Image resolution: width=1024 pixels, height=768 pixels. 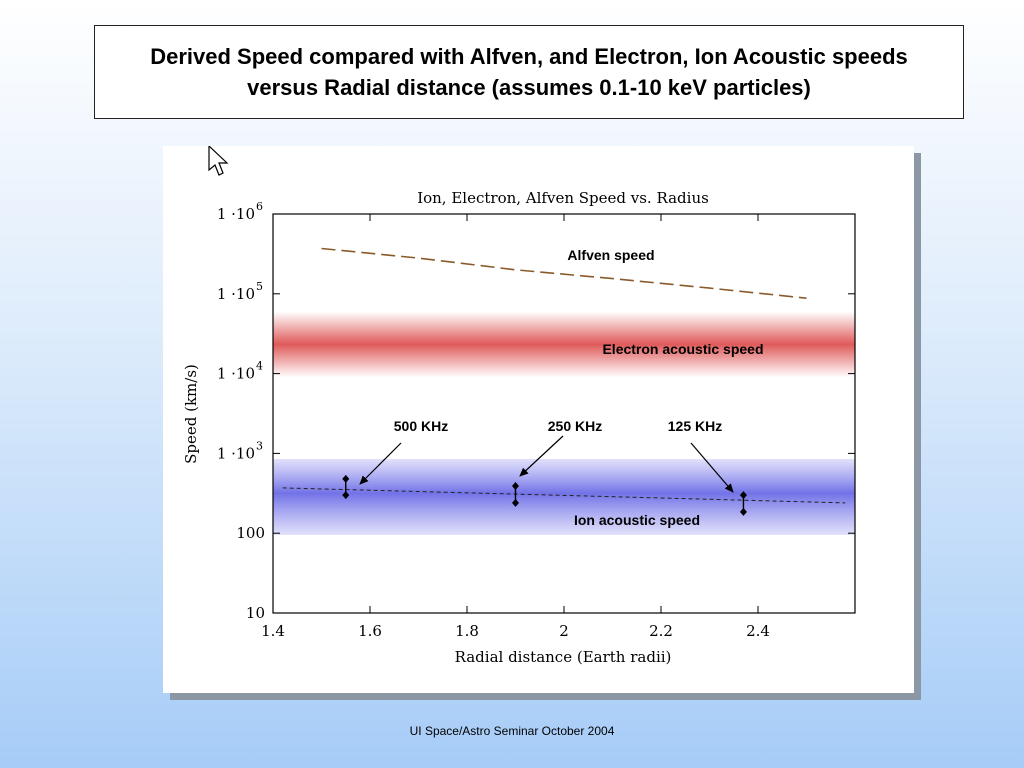 I want to click on ion-acoustic-line, so click(x=564, y=495).